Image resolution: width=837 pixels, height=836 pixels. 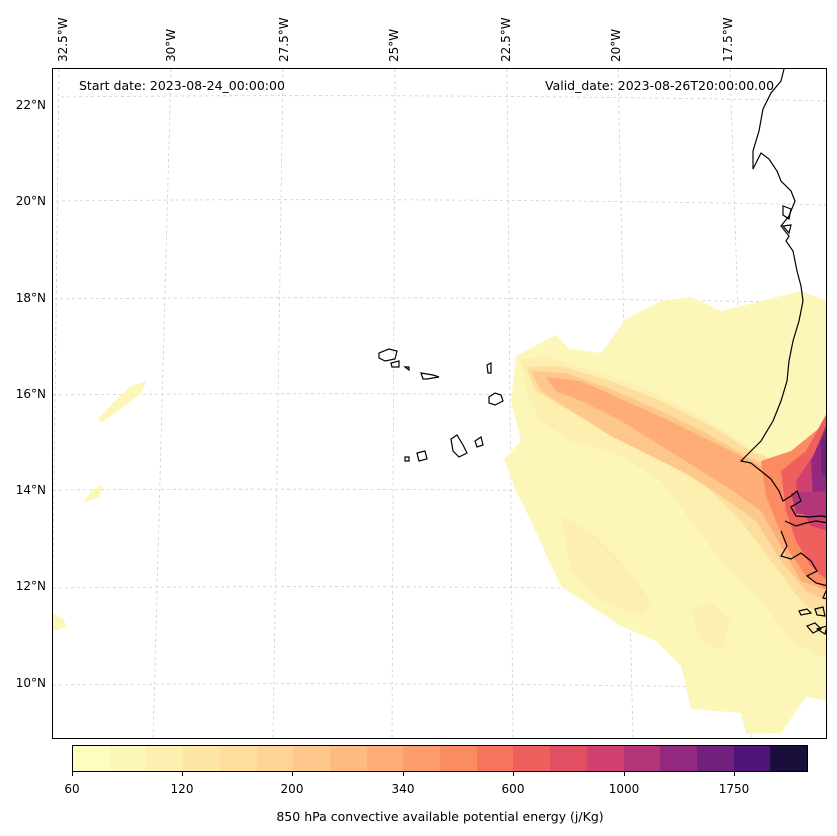 What do you see at coordinates (182, 85) in the screenshot?
I see `start-date-label: Start date: 2023-08-24_00:00:00` at bounding box center [182, 85].